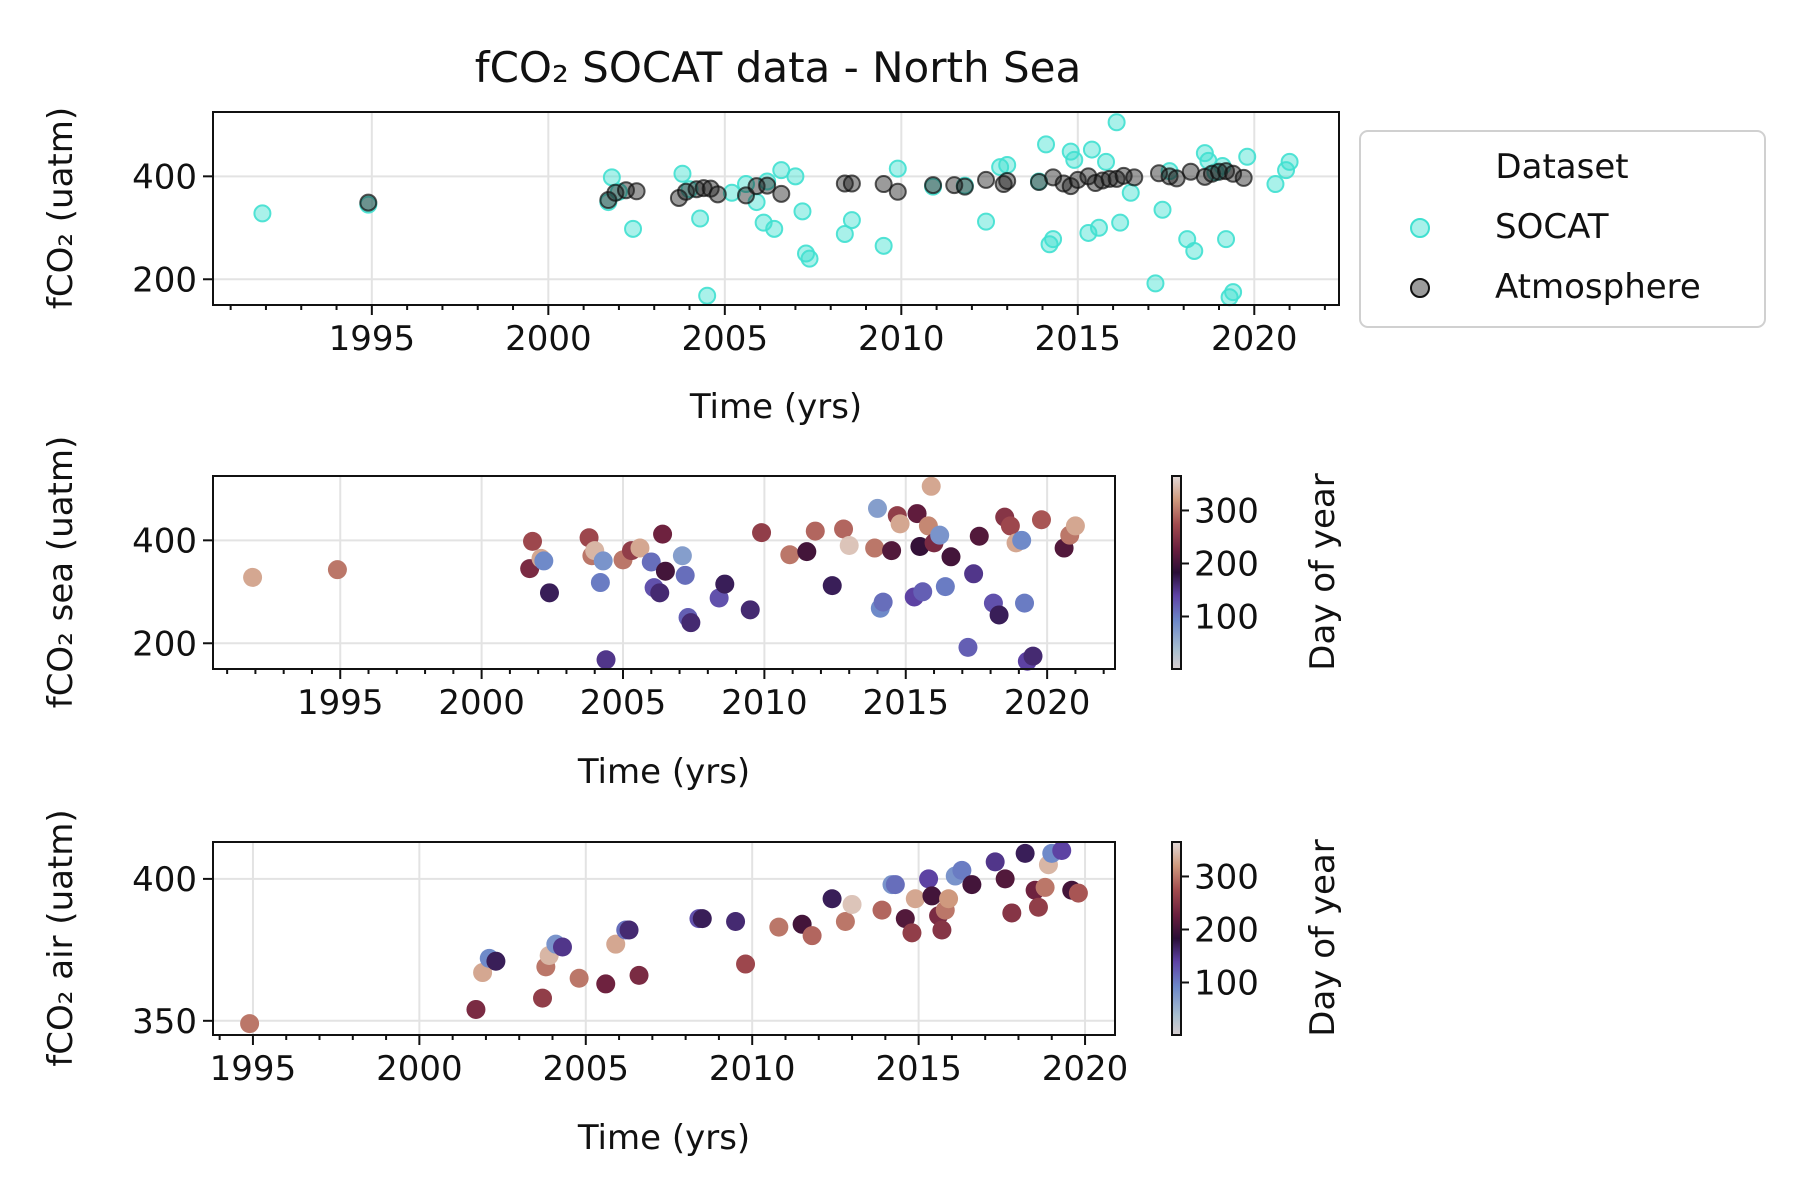 Image resolution: width=1800 pixels, height=1200 pixels. I want to click on colorbar-middle-bar, so click(1176, 572).